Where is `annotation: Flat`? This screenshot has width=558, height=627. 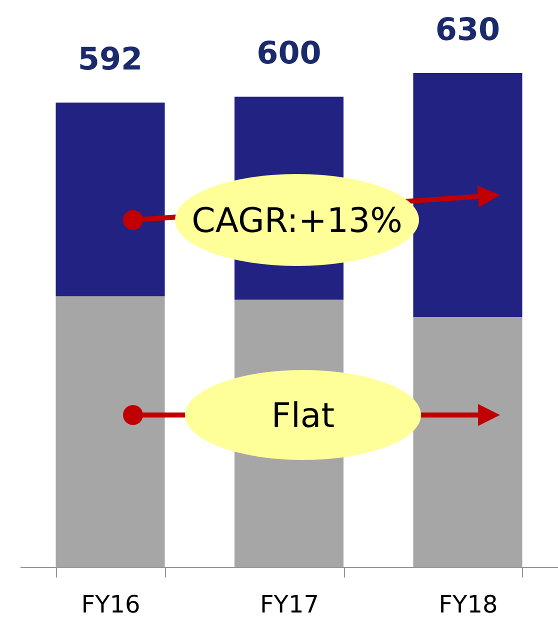 annotation: Flat is located at coordinates (303, 416).